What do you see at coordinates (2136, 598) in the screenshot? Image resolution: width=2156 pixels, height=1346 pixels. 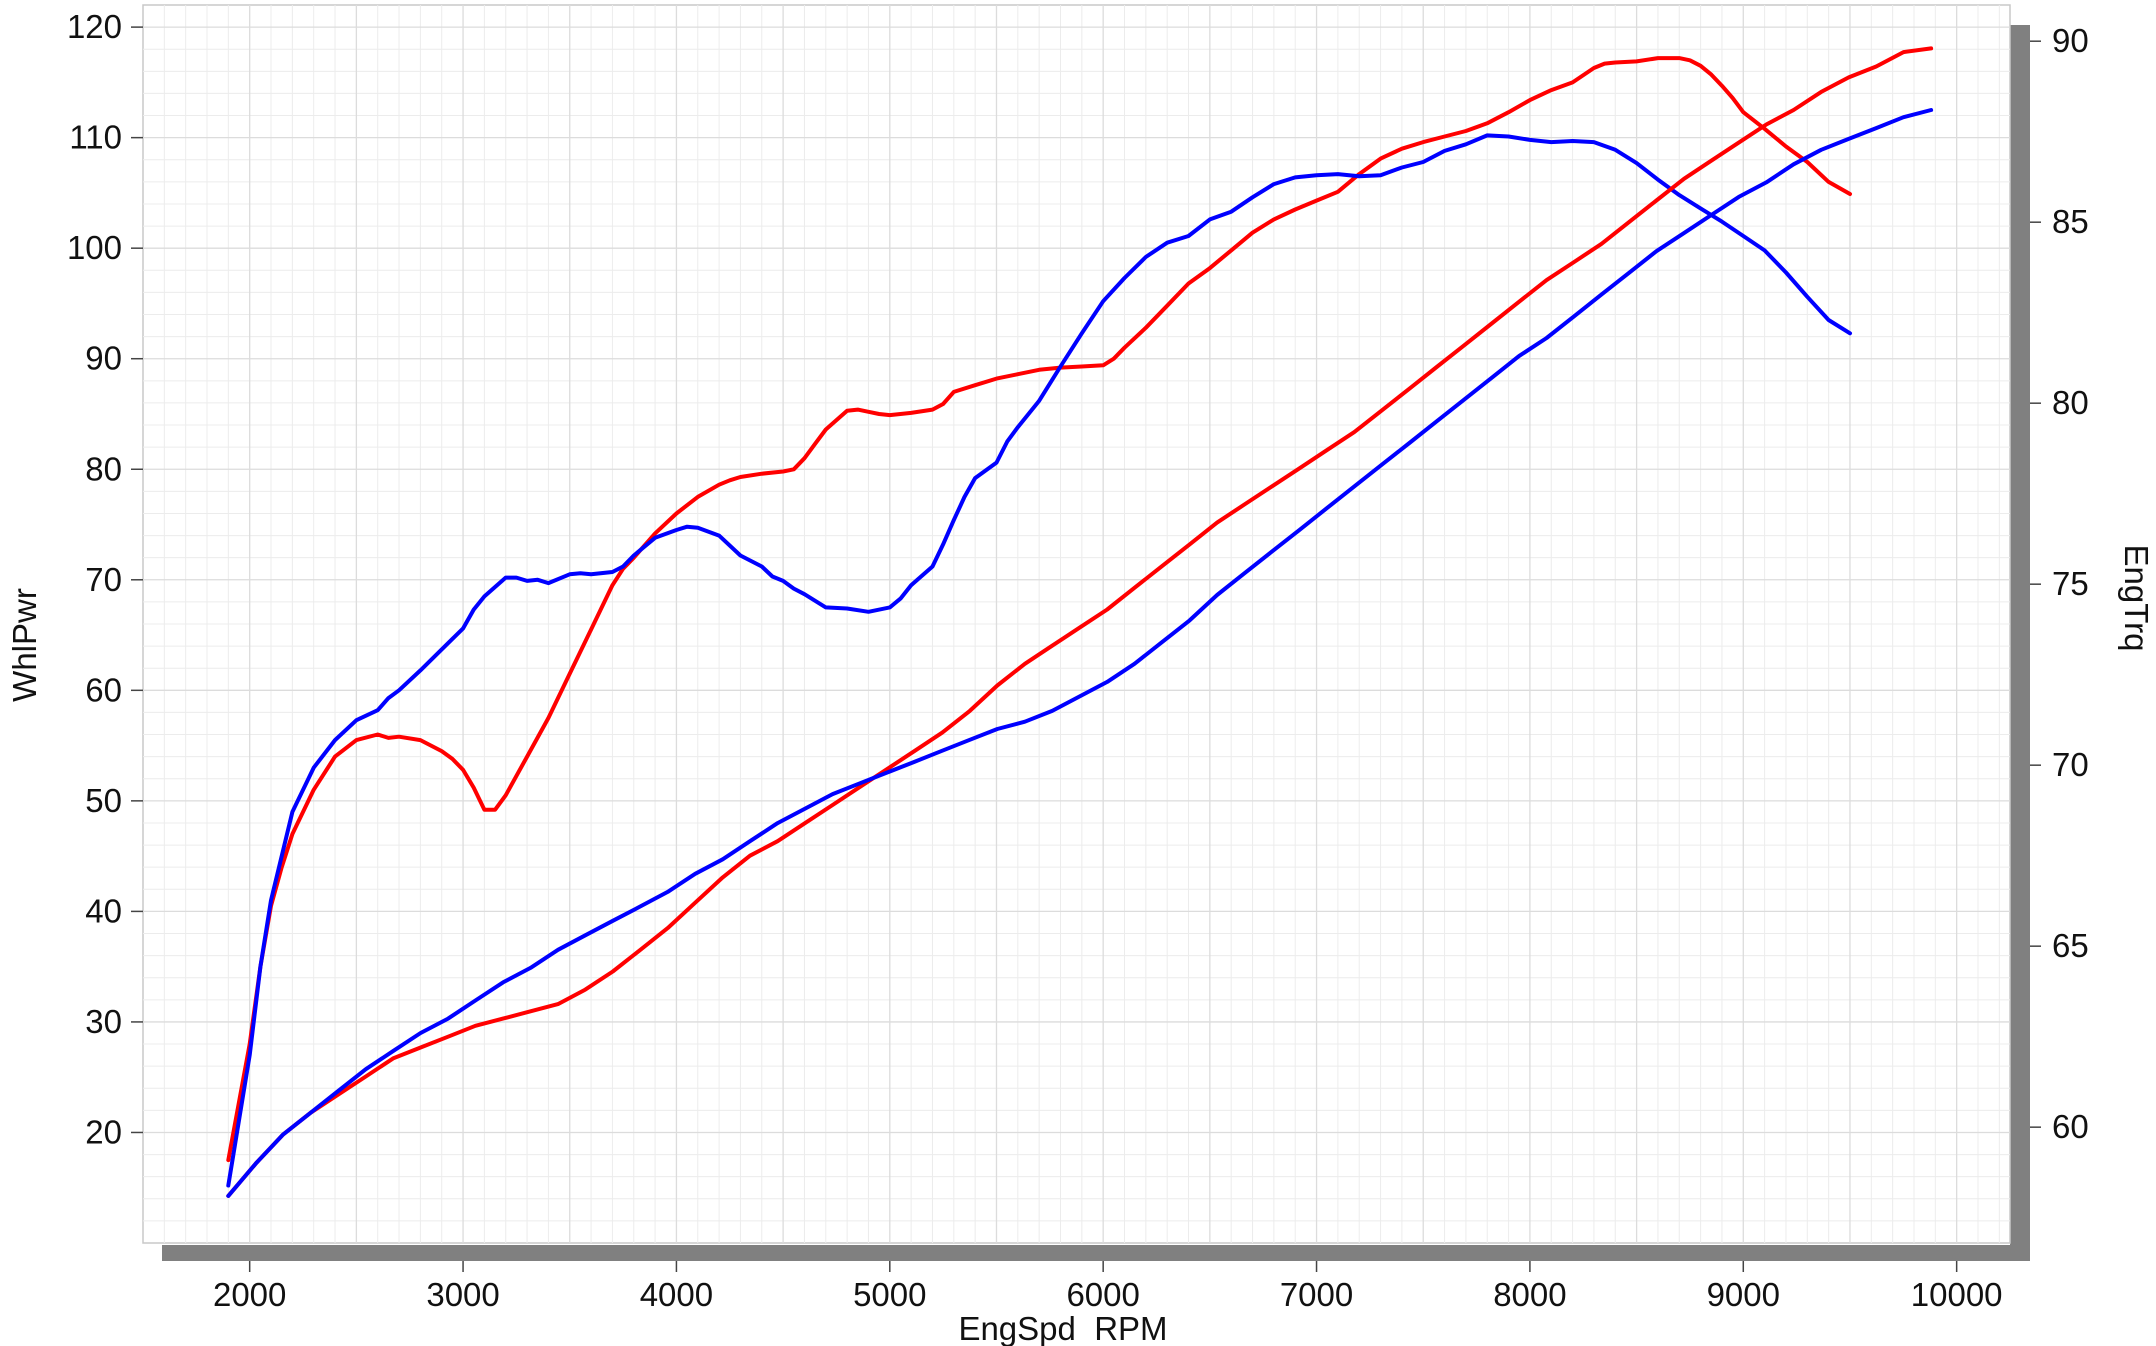 I see `y-axis-right-title: EngTrq` at bounding box center [2136, 598].